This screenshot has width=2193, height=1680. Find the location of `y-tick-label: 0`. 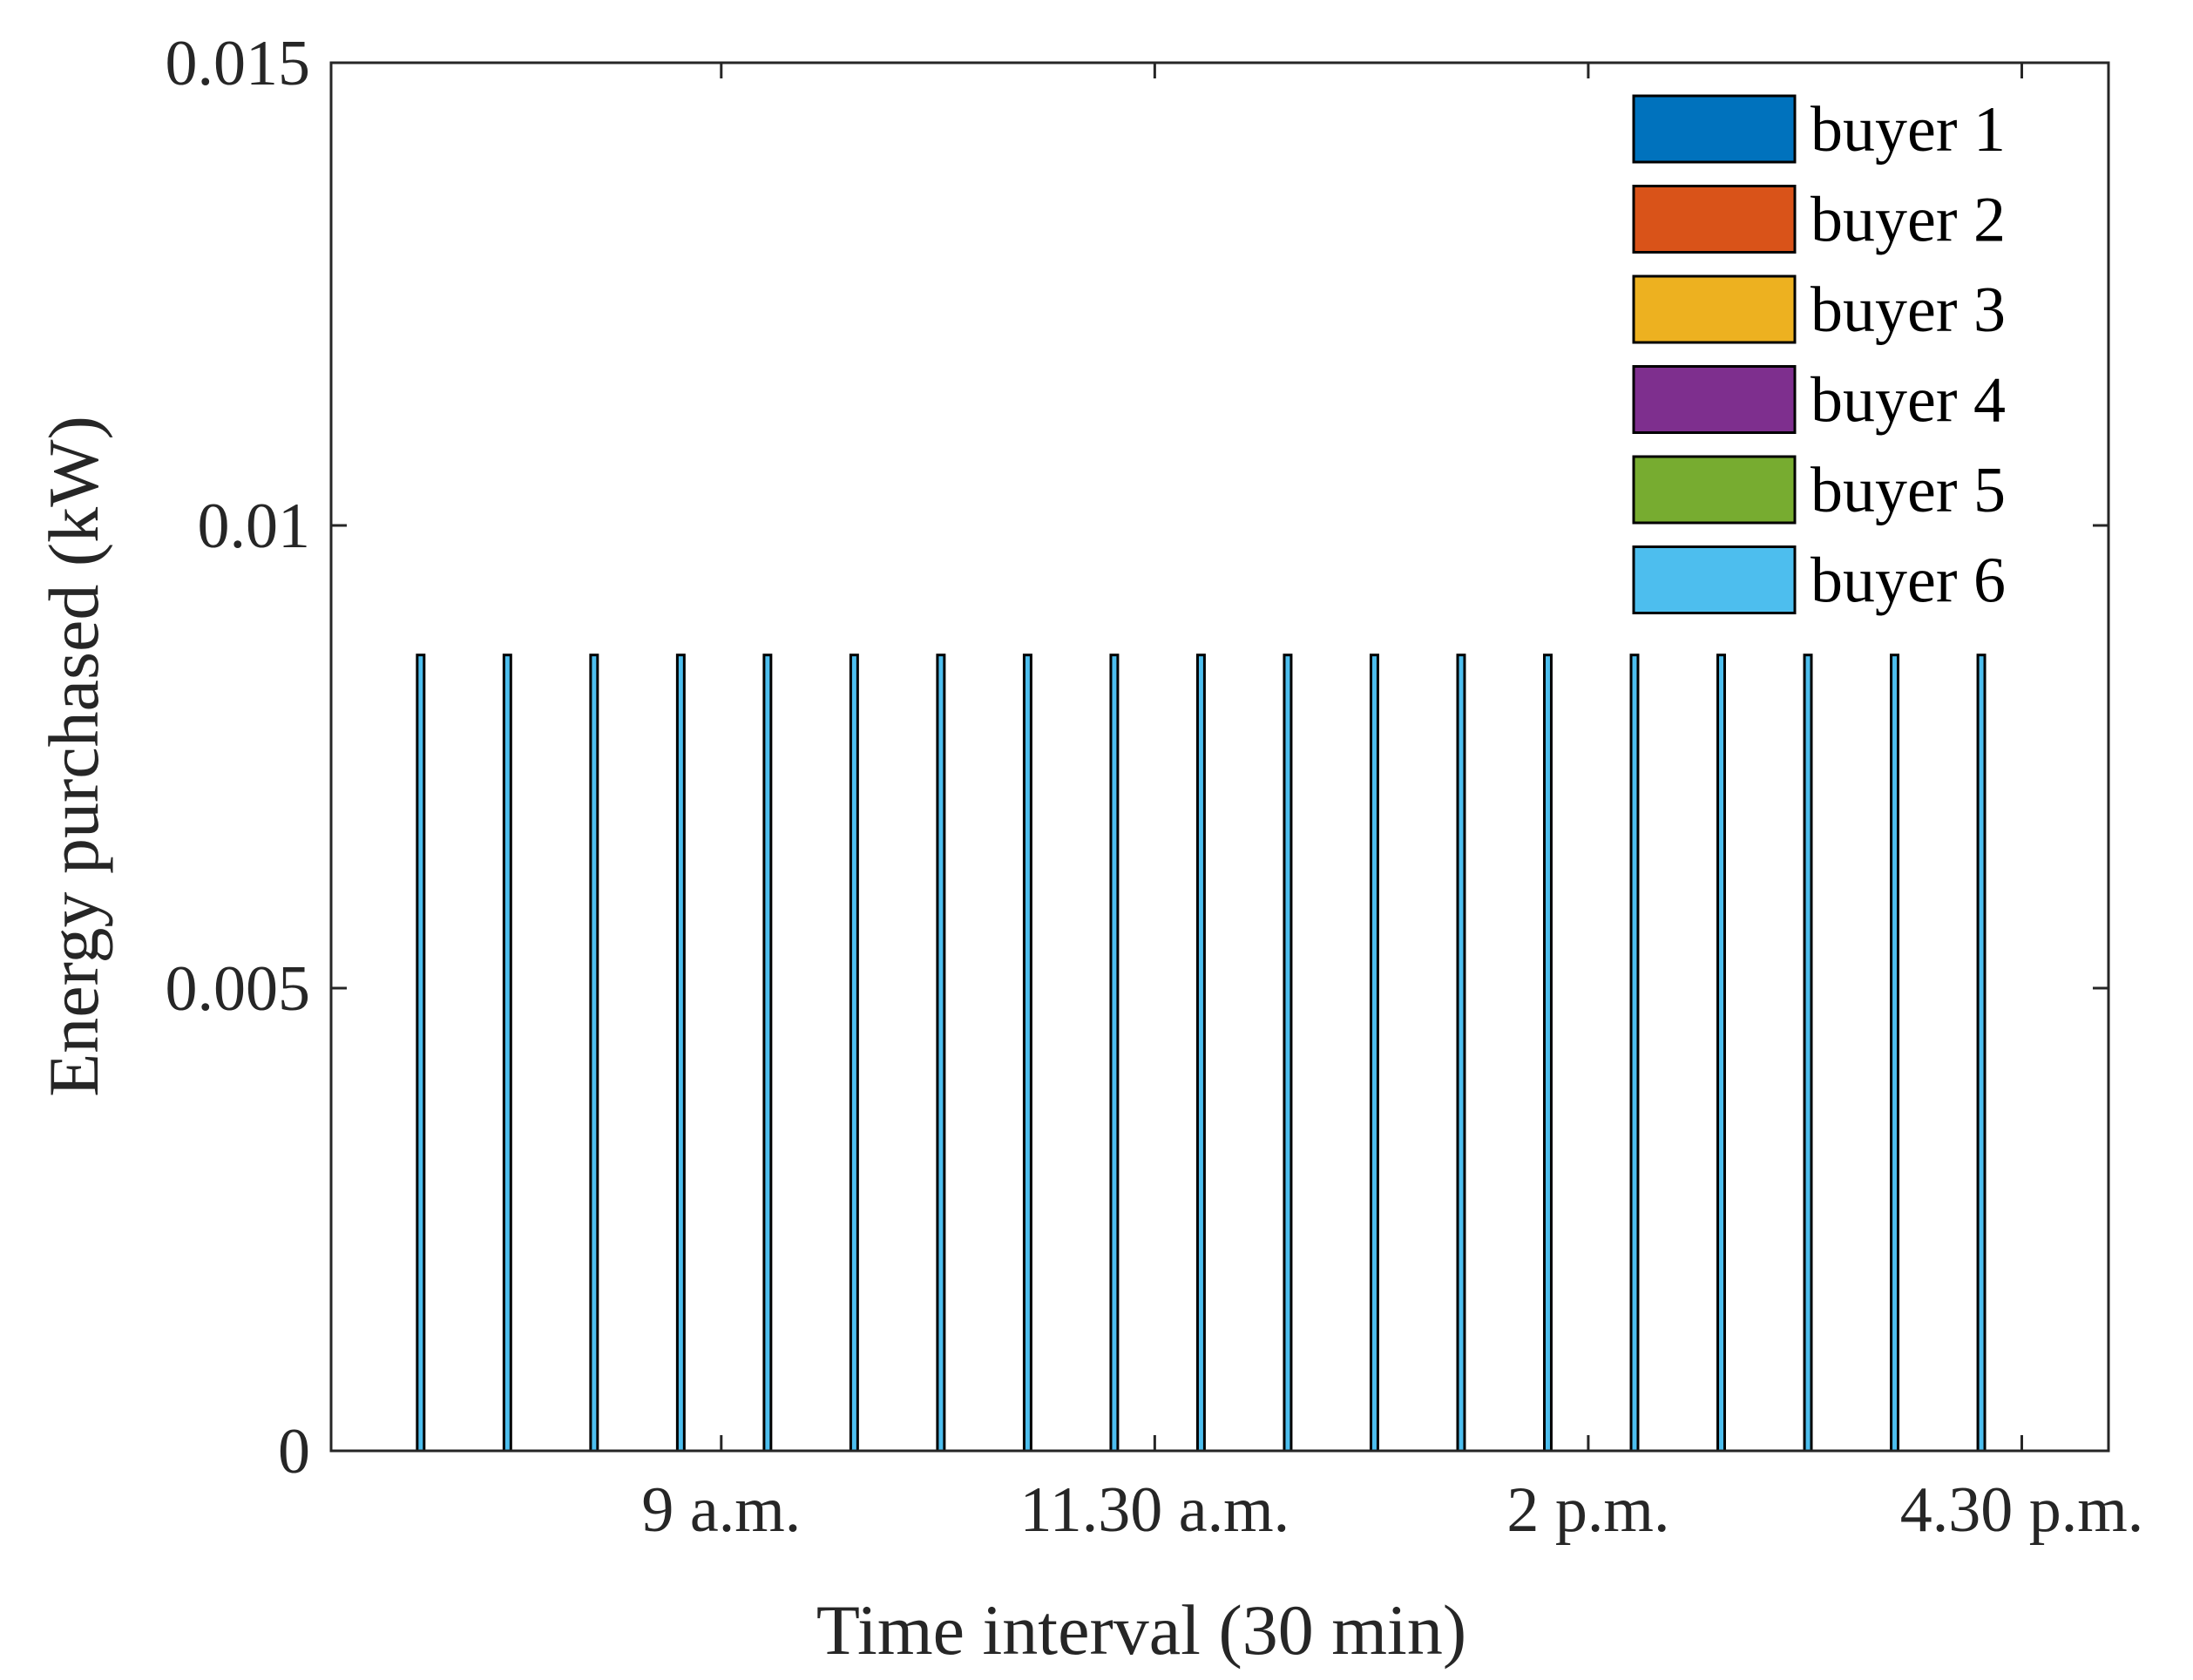

y-tick-label: 0 is located at coordinates (294, 1451).